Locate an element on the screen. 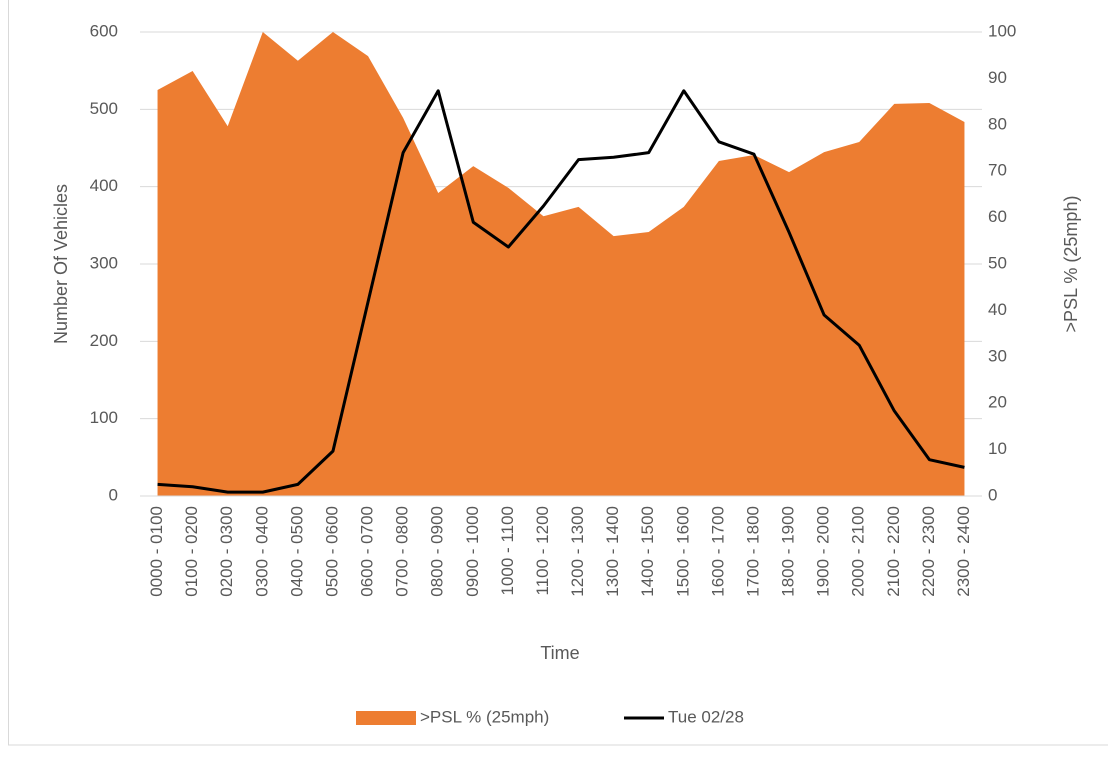 The height and width of the screenshot is (759, 1108). y2-tick-label: 90 is located at coordinates (997, 77).